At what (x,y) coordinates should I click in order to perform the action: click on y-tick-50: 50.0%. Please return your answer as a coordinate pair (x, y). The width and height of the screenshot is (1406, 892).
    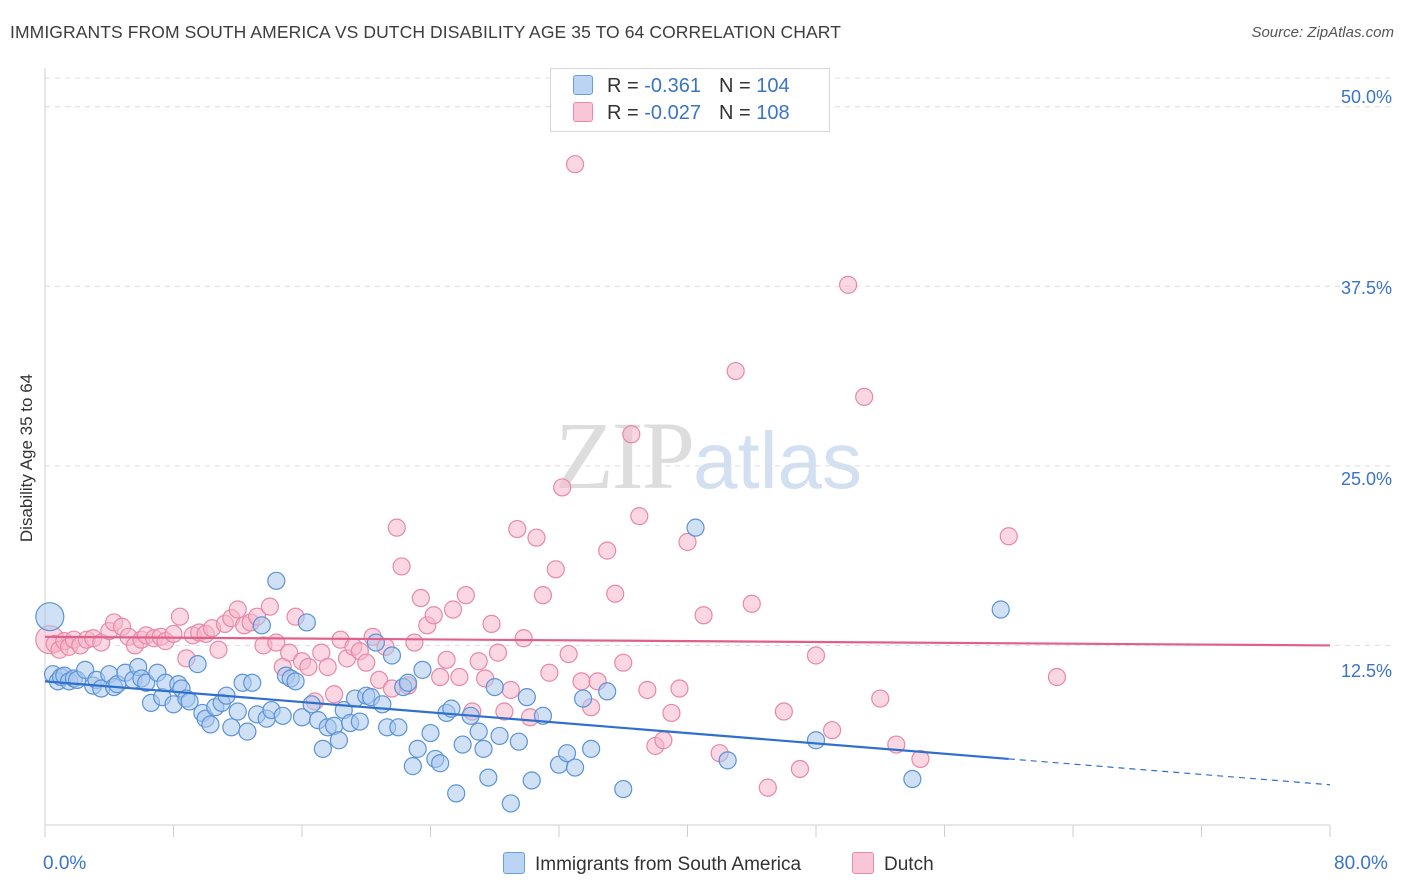
    Looking at the image, I should click on (1366, 97).